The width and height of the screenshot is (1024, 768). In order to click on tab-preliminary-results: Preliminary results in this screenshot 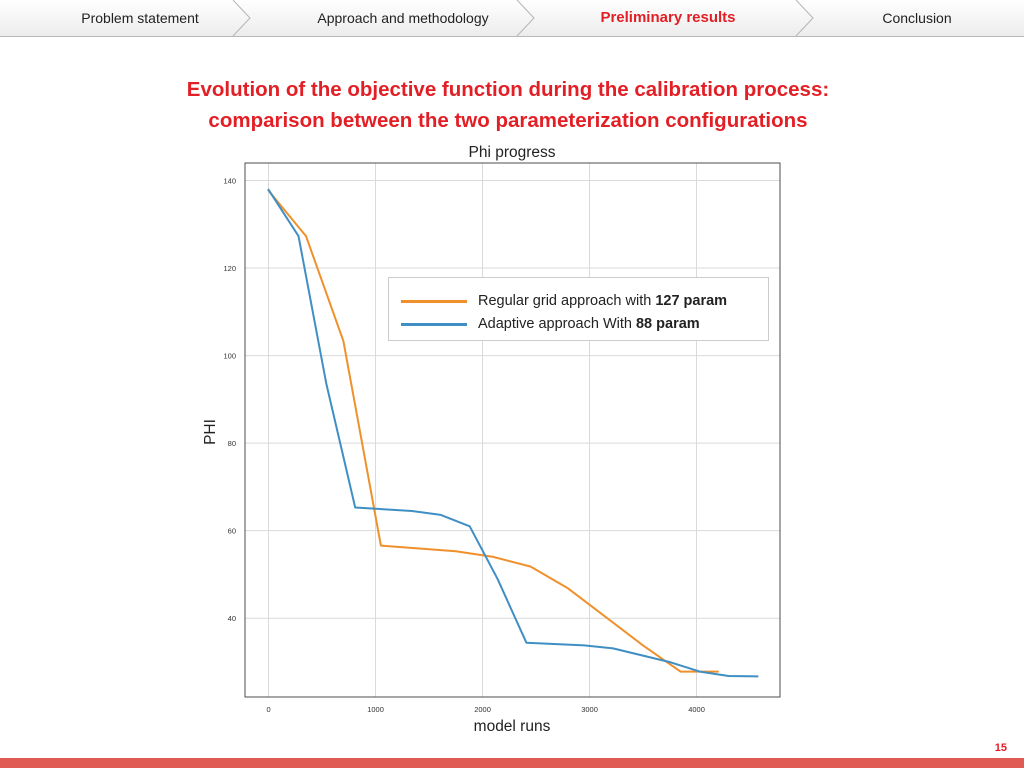, I will do `click(668, 17)`.